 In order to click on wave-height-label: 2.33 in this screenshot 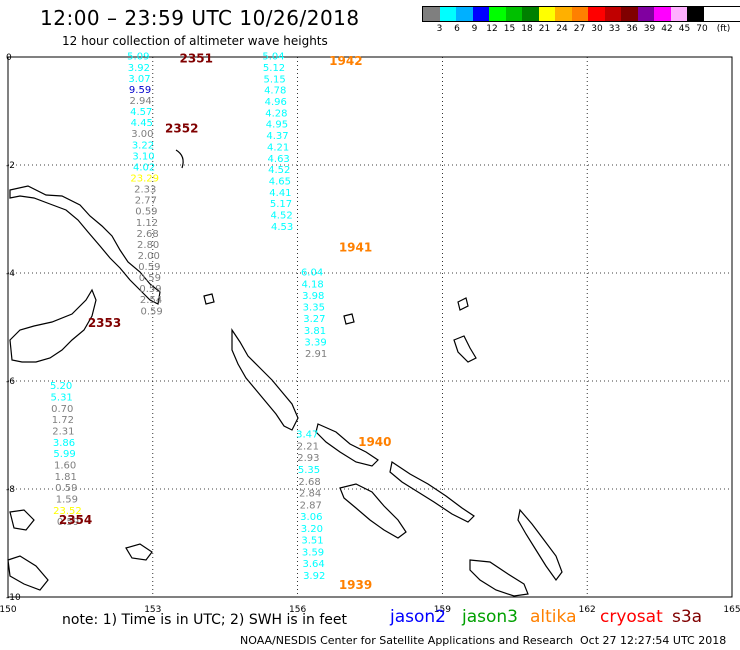, I will do `click(145, 190)`.